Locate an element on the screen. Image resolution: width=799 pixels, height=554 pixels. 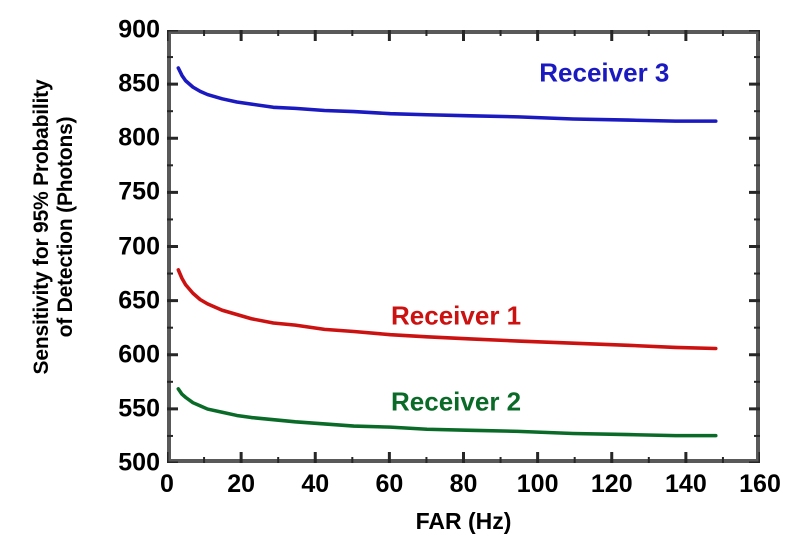
x-axis-label: FAR (Hz) is located at coordinates (463, 521).